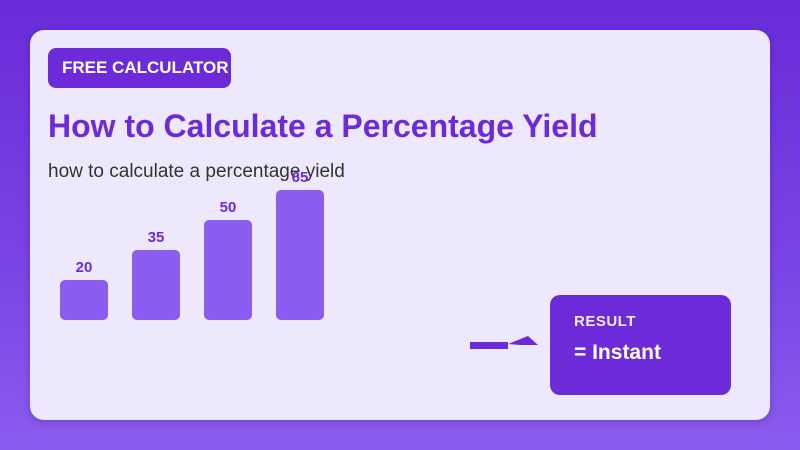 This screenshot has height=450, width=800. Describe the element at coordinates (196, 171) in the screenshot. I see `page-subtitle: how to calculate a percentage yield` at that location.